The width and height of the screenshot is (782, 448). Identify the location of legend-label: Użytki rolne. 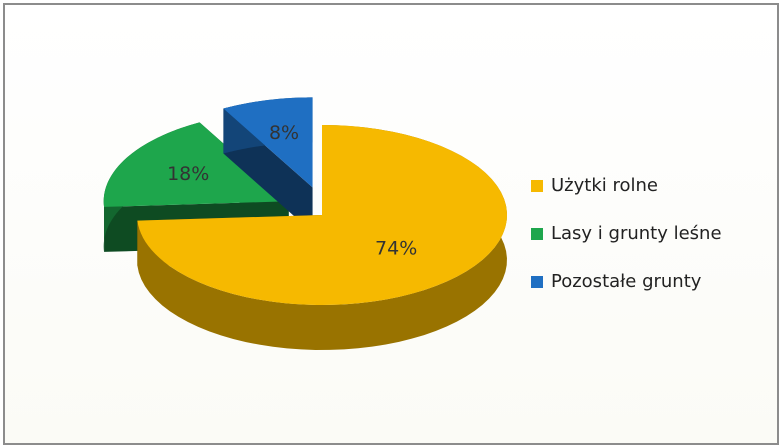
(604, 185).